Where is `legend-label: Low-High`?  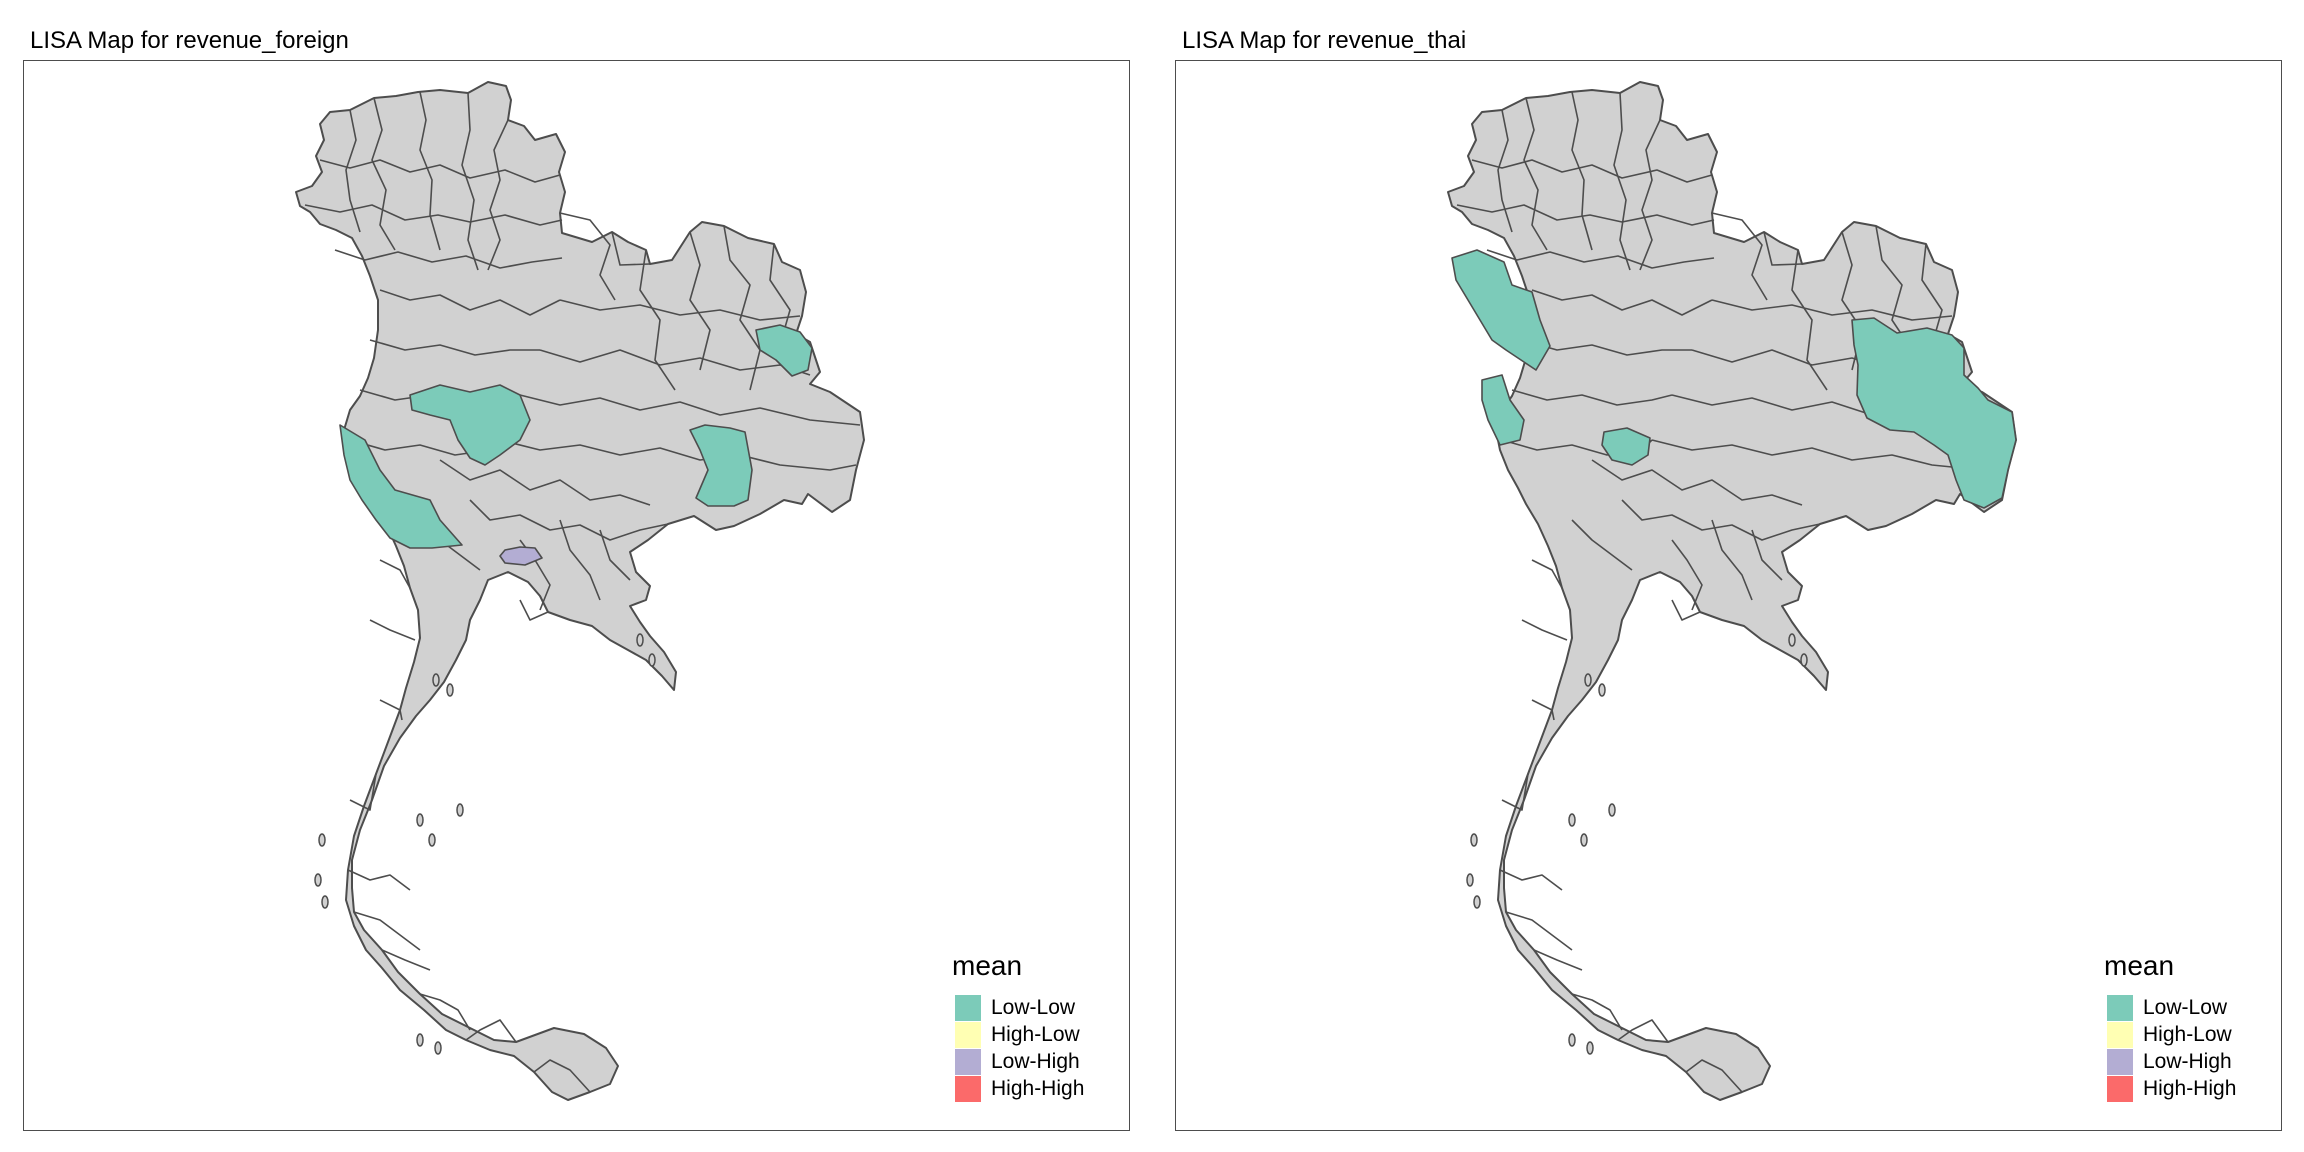
legend-label: Low-High is located at coordinates (1035, 1061).